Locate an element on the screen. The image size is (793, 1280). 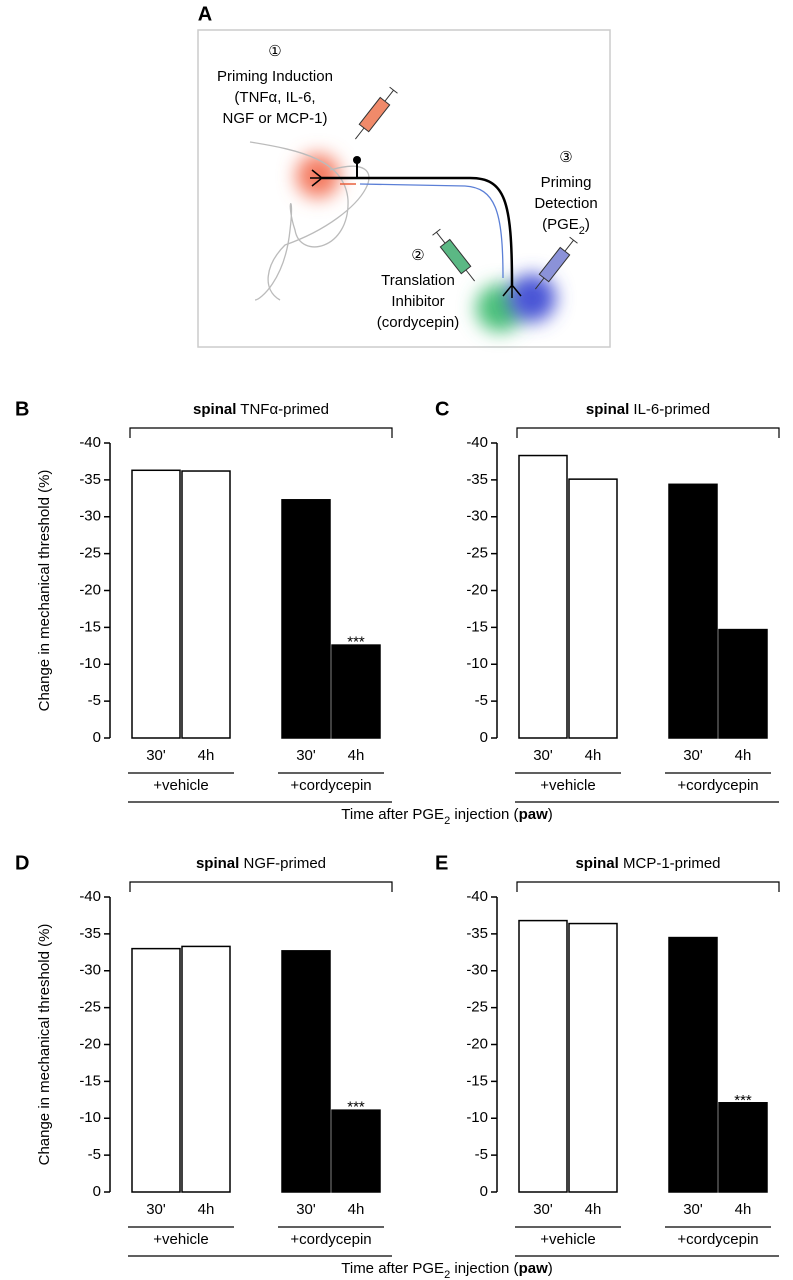
text-part: TNFα-primed is located at coordinates (282, 409).